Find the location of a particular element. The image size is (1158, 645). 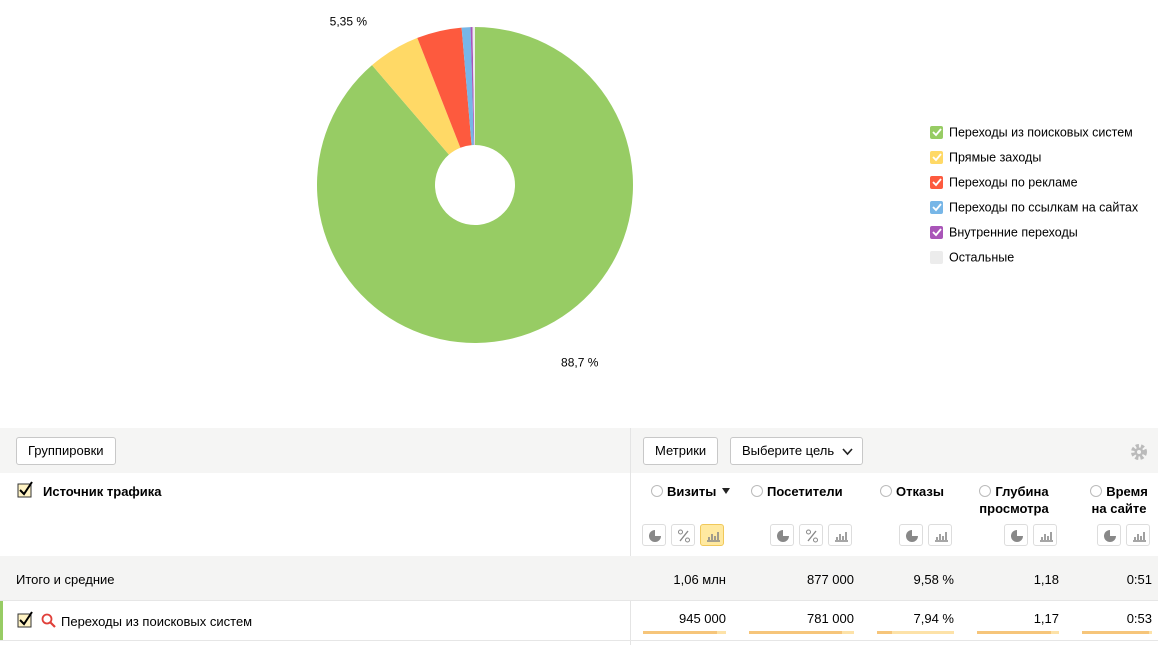

legend-item: Прямые заходы is located at coordinates (985, 157).